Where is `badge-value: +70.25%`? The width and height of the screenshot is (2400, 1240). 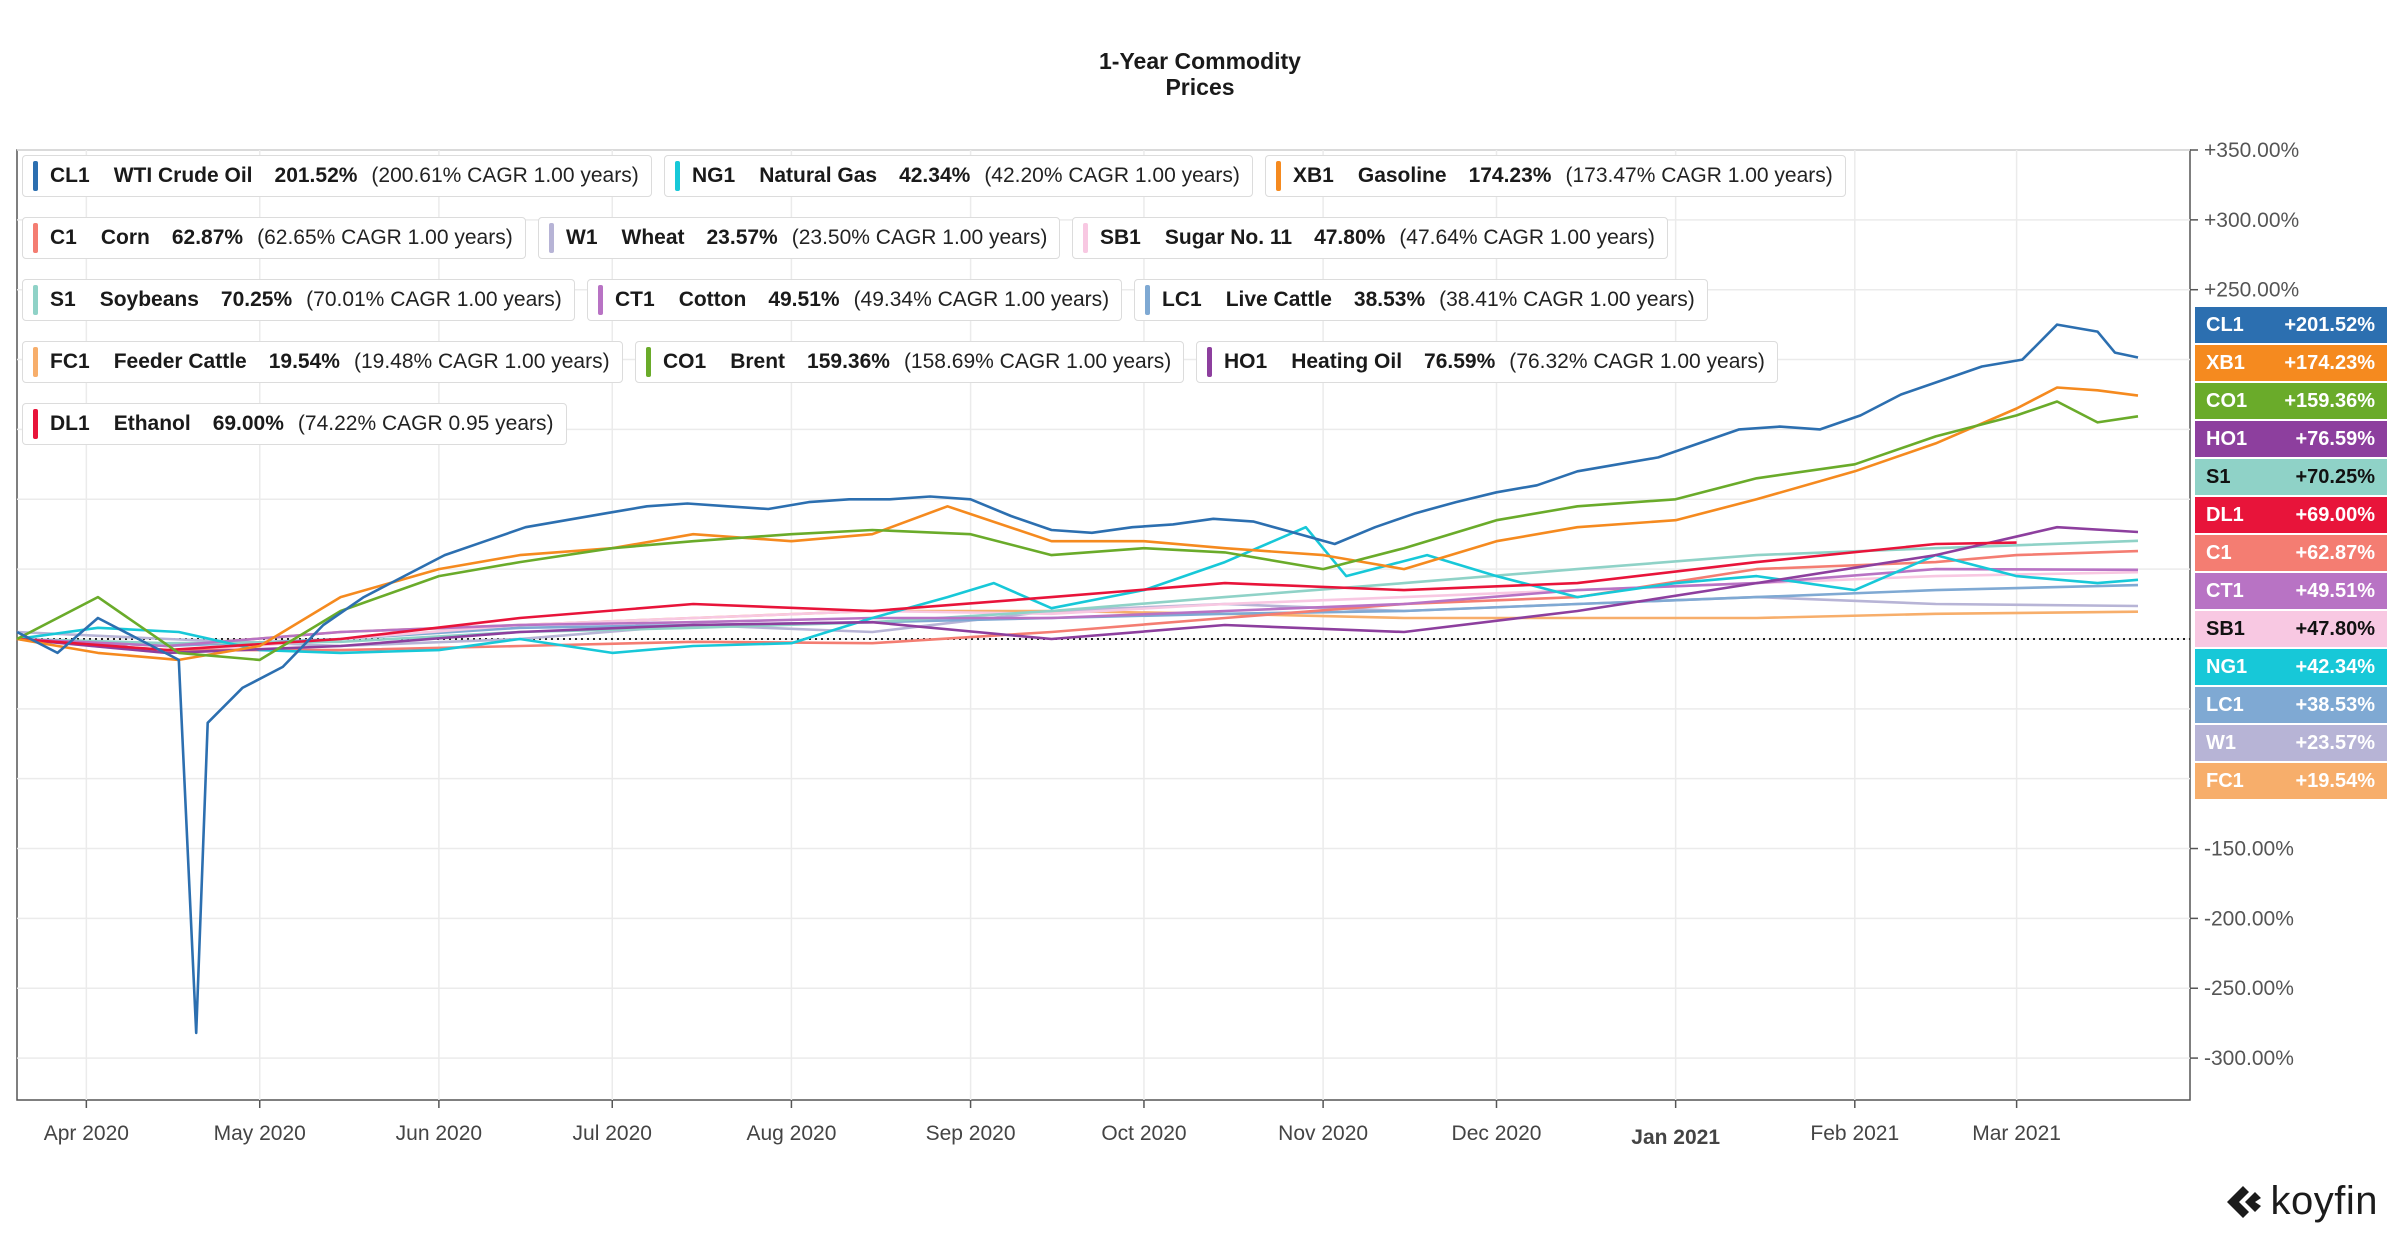 badge-value: +70.25% is located at coordinates (2335, 476).